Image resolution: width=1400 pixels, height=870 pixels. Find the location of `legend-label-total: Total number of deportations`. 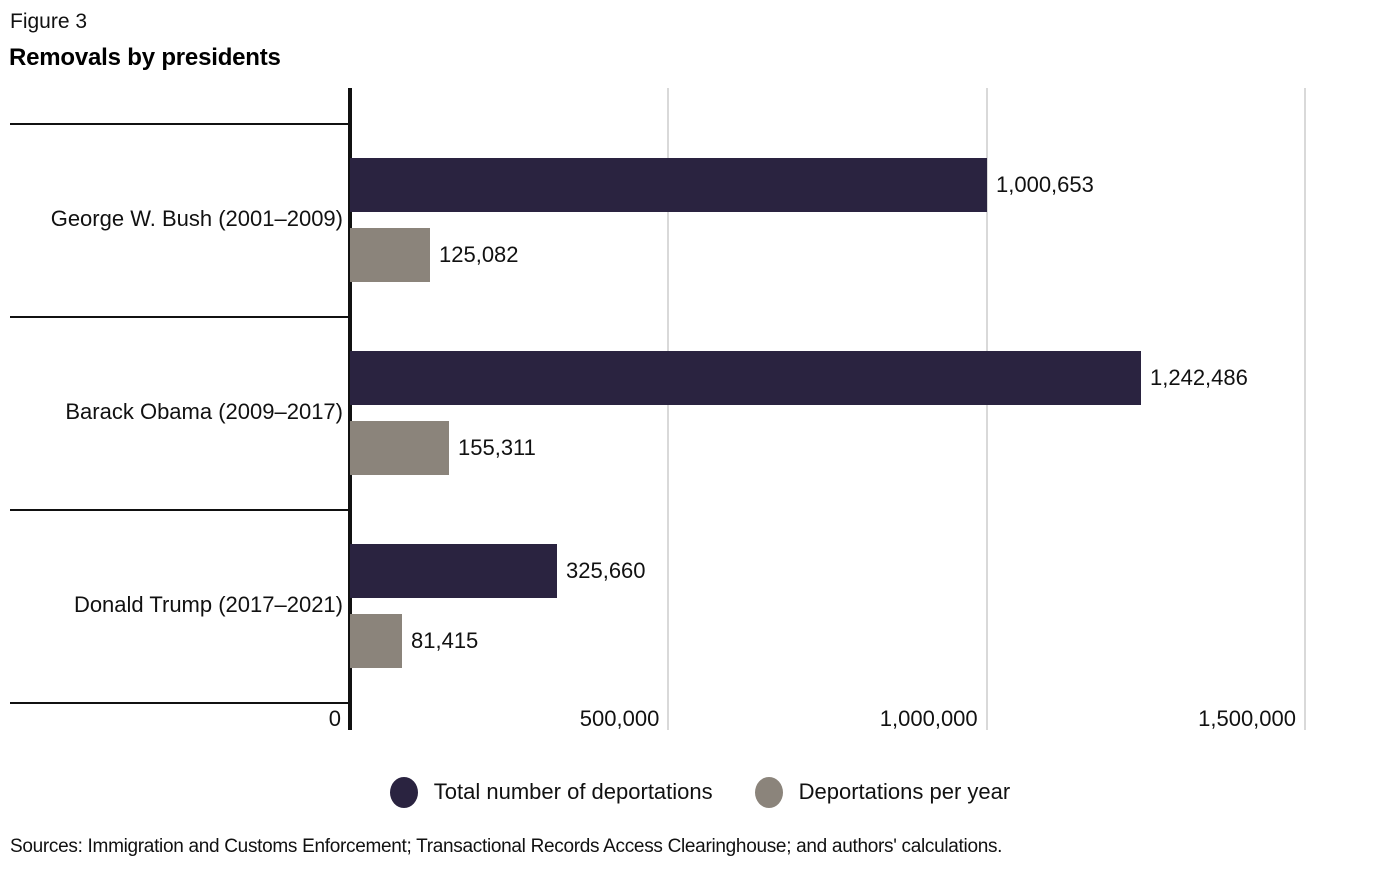

legend-label-total: Total number of deportations is located at coordinates (573, 791).